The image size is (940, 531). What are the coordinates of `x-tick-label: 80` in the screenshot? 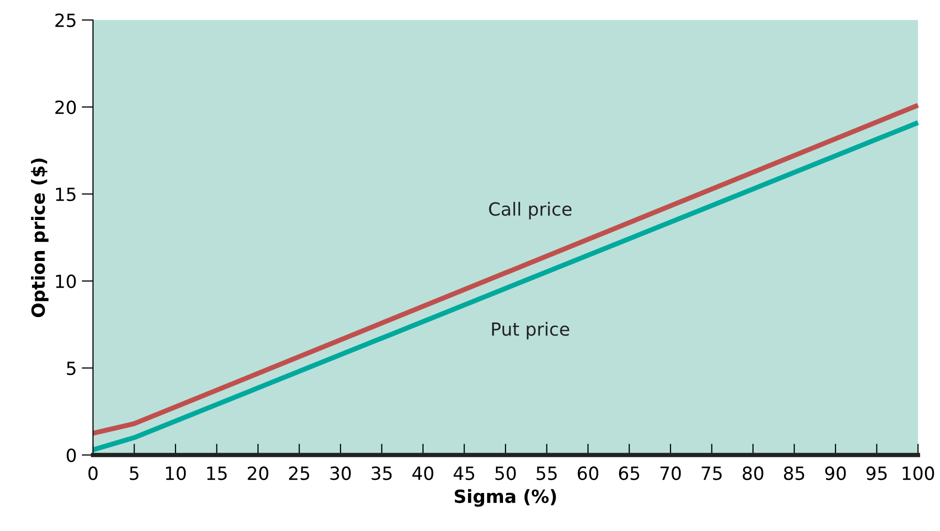 It's located at (753, 473).